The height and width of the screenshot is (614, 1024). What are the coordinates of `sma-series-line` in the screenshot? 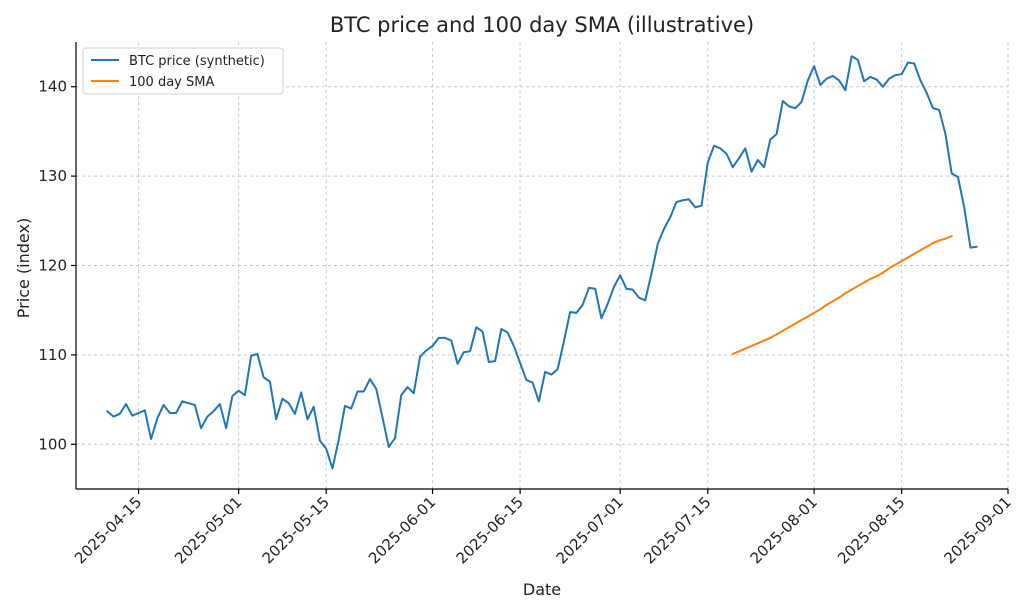 It's located at (842, 295).